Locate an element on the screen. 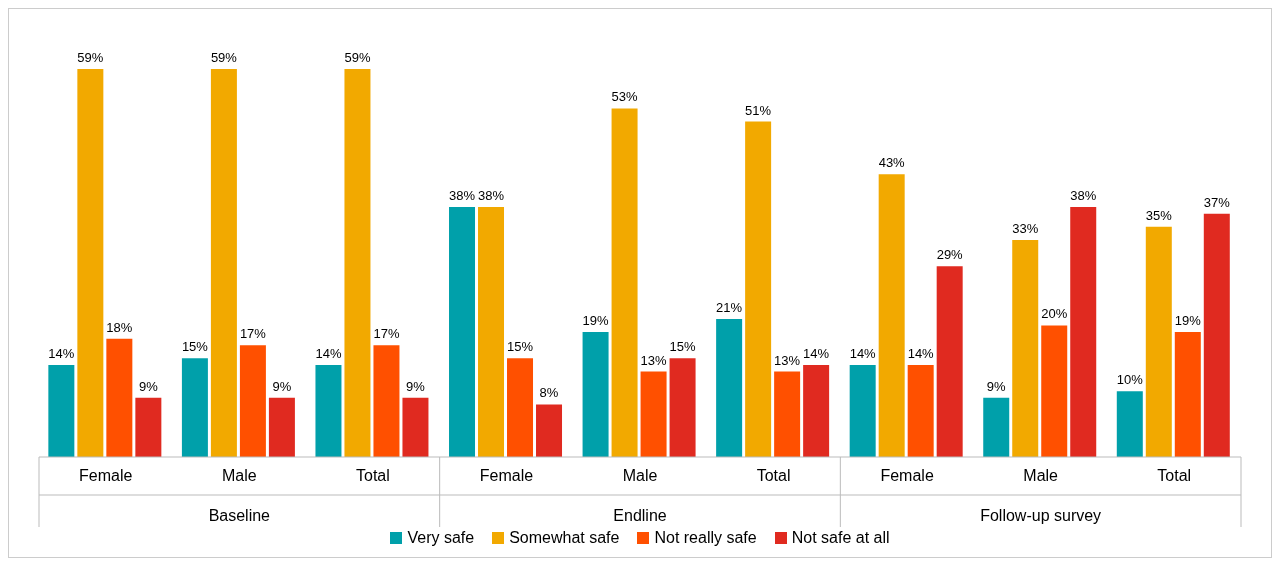 This screenshot has height=565, width=1281. data-label: 10% is located at coordinates (1130, 380).